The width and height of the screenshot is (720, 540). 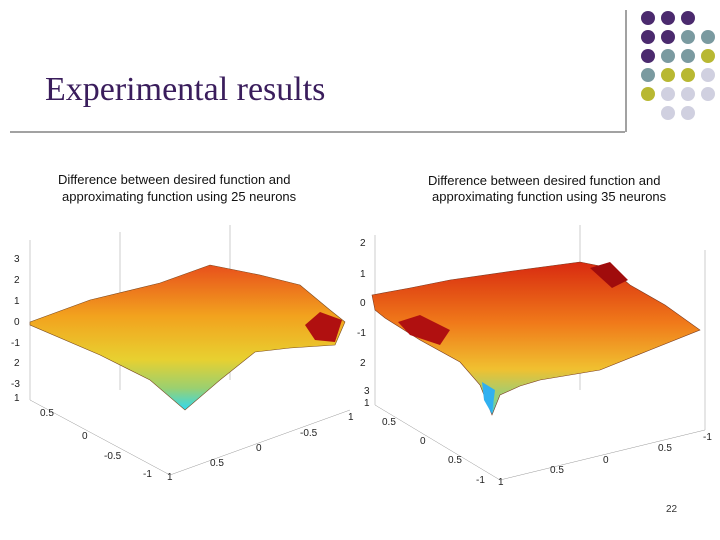 I want to click on tick-label: -3, so click(x=15, y=384).